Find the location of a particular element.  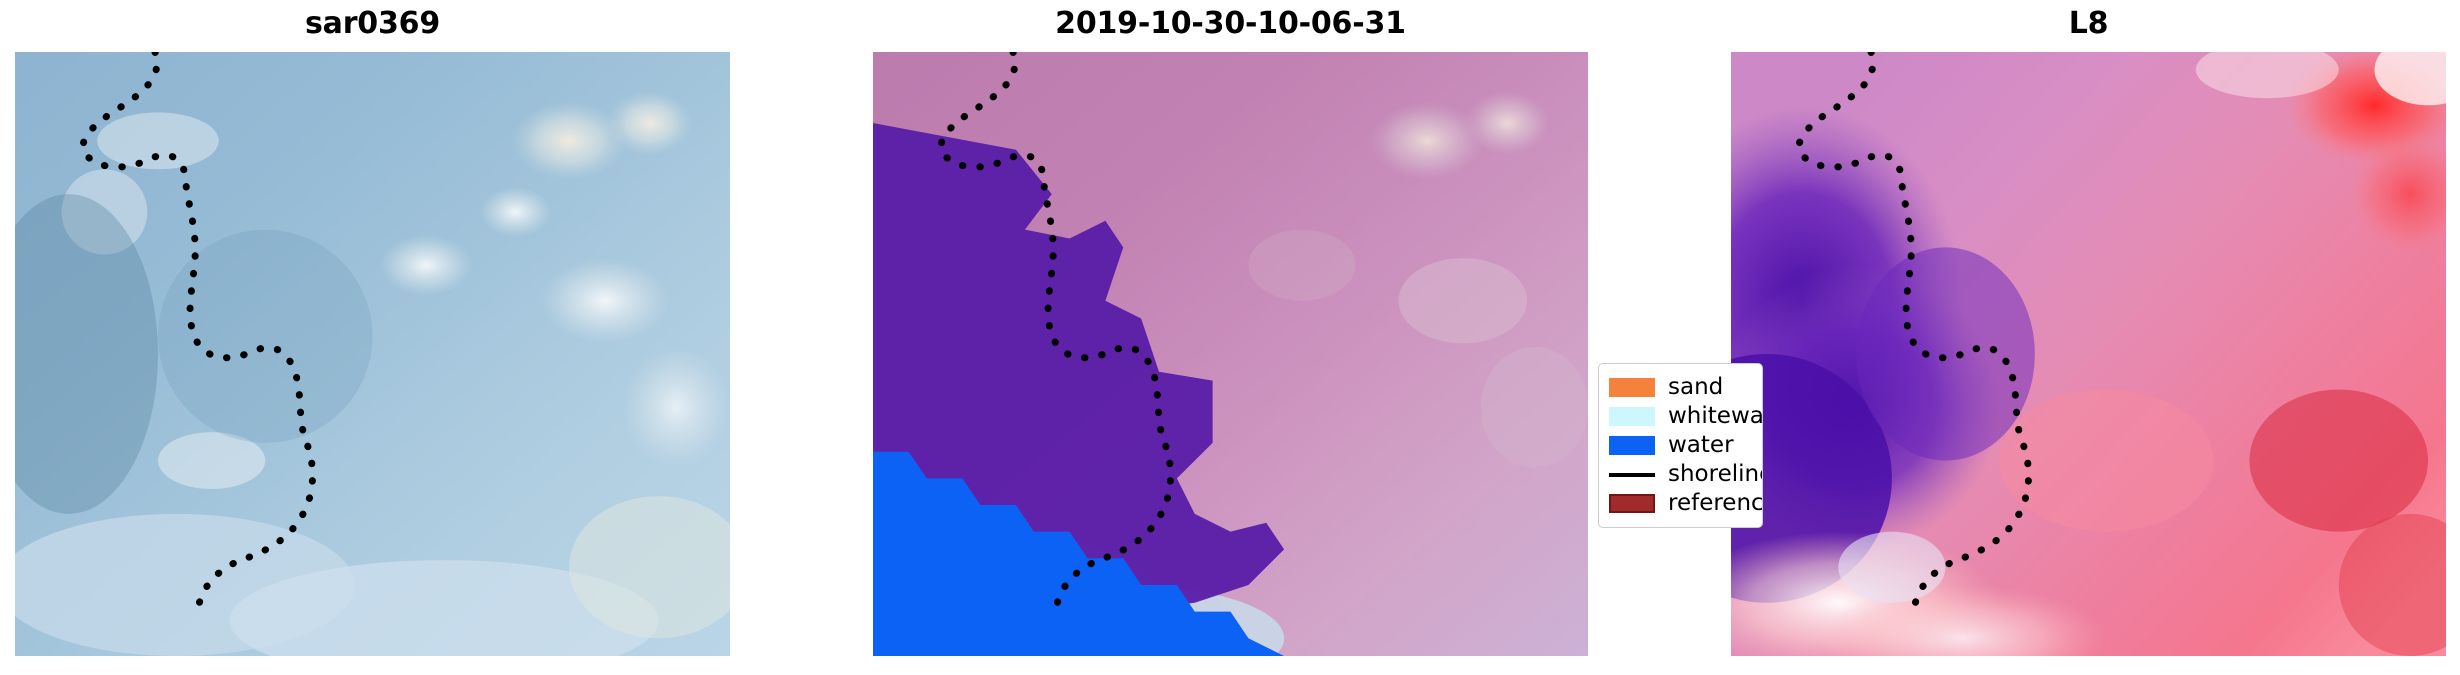

legend-item-shoreline: shoreline is located at coordinates (1685, 474).